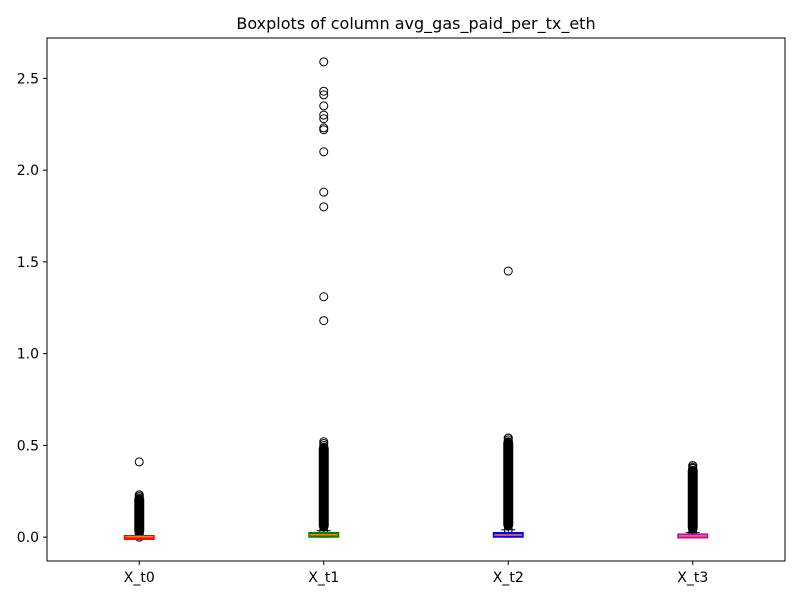 This screenshot has width=800, height=600. Describe the element at coordinates (28, 446) in the screenshot. I see `y-tick-label: 0.5` at that location.